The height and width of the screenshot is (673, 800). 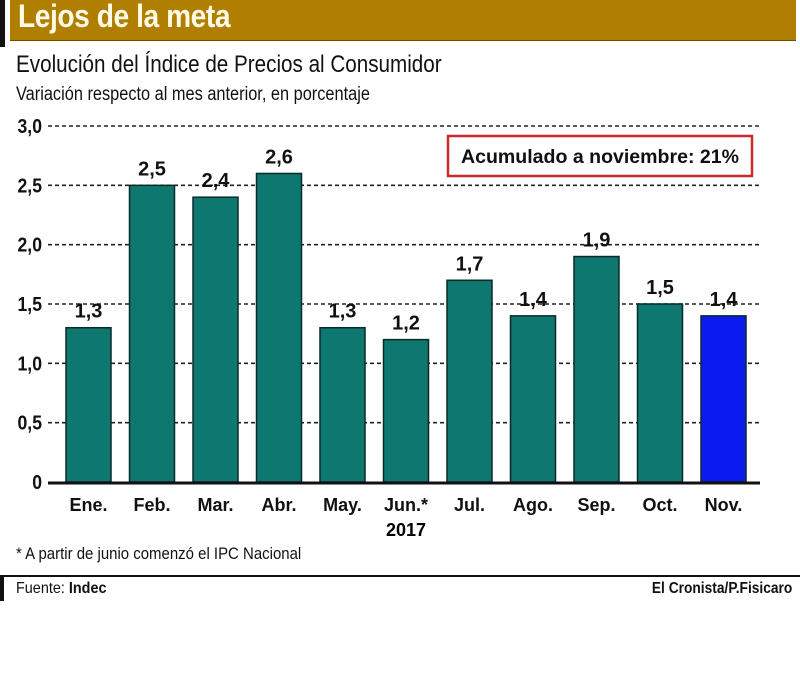 I want to click on bar-abr, so click(x=279, y=327).